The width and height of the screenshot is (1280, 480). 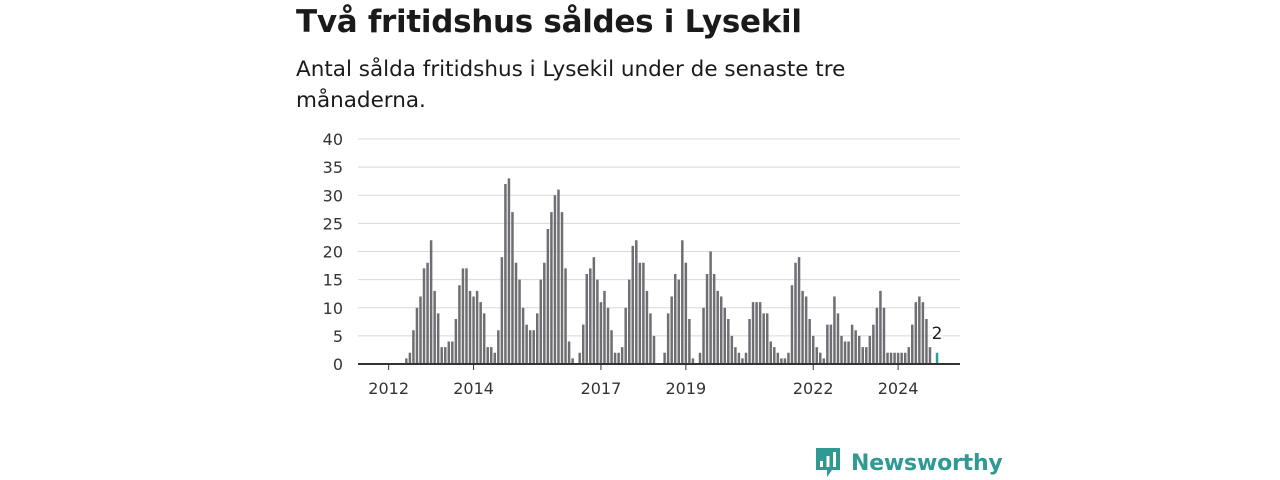 I want to click on newsworthy-logo: Newsworthy, so click(x=908, y=463).